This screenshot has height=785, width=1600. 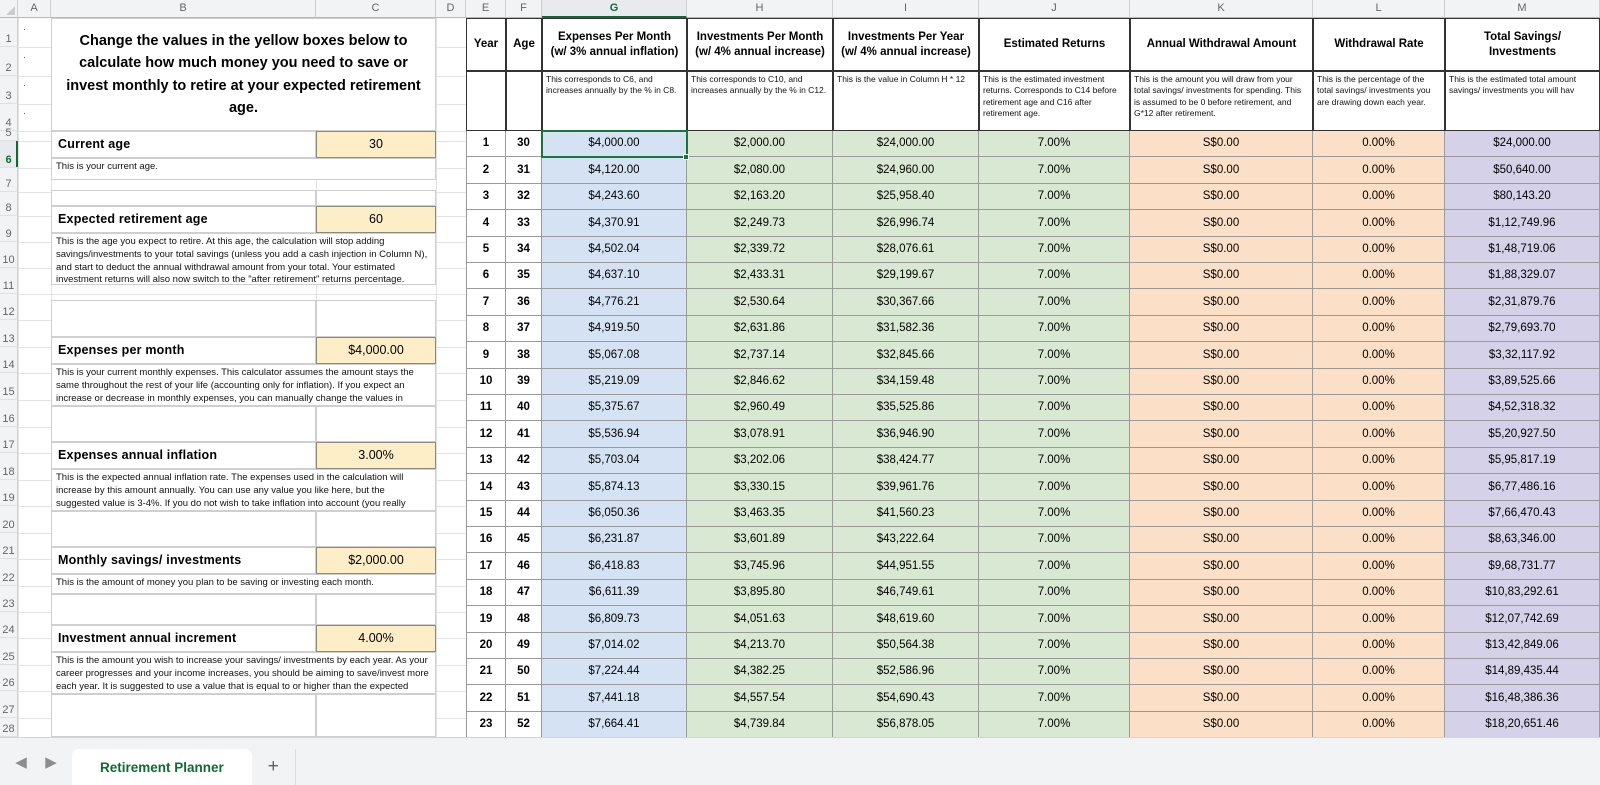 What do you see at coordinates (760, 250) in the screenshot?
I see `table-cell-h-5: $2,339.72` at bounding box center [760, 250].